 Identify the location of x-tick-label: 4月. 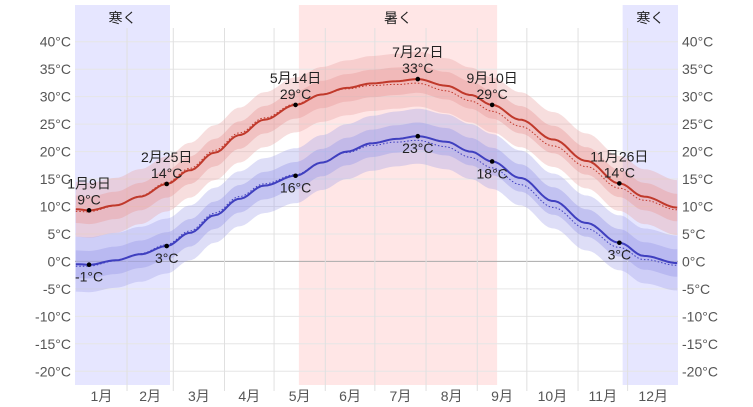
(249, 396).